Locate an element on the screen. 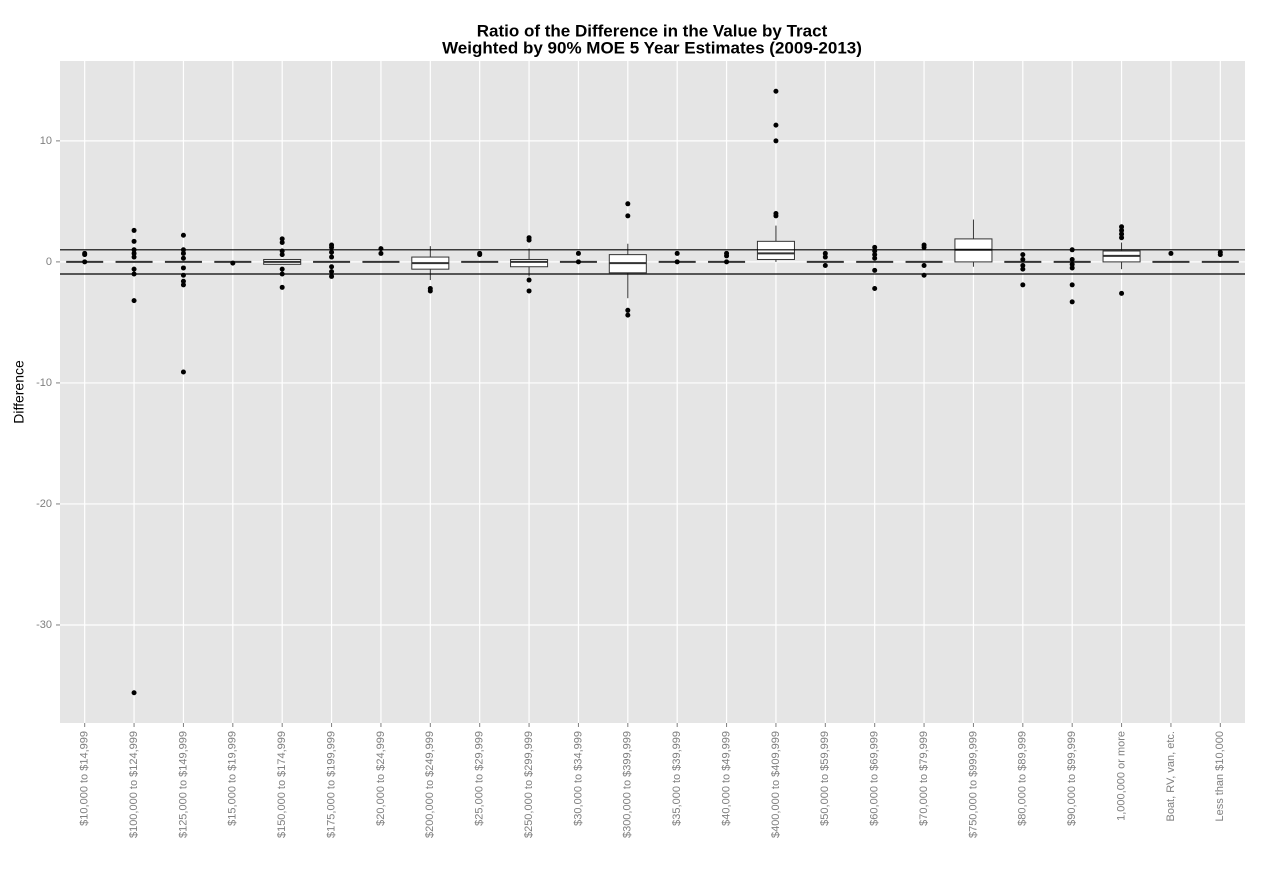 The image size is (1265, 890). x-tick-label: $175,000 to $199,999 is located at coordinates (331, 784).